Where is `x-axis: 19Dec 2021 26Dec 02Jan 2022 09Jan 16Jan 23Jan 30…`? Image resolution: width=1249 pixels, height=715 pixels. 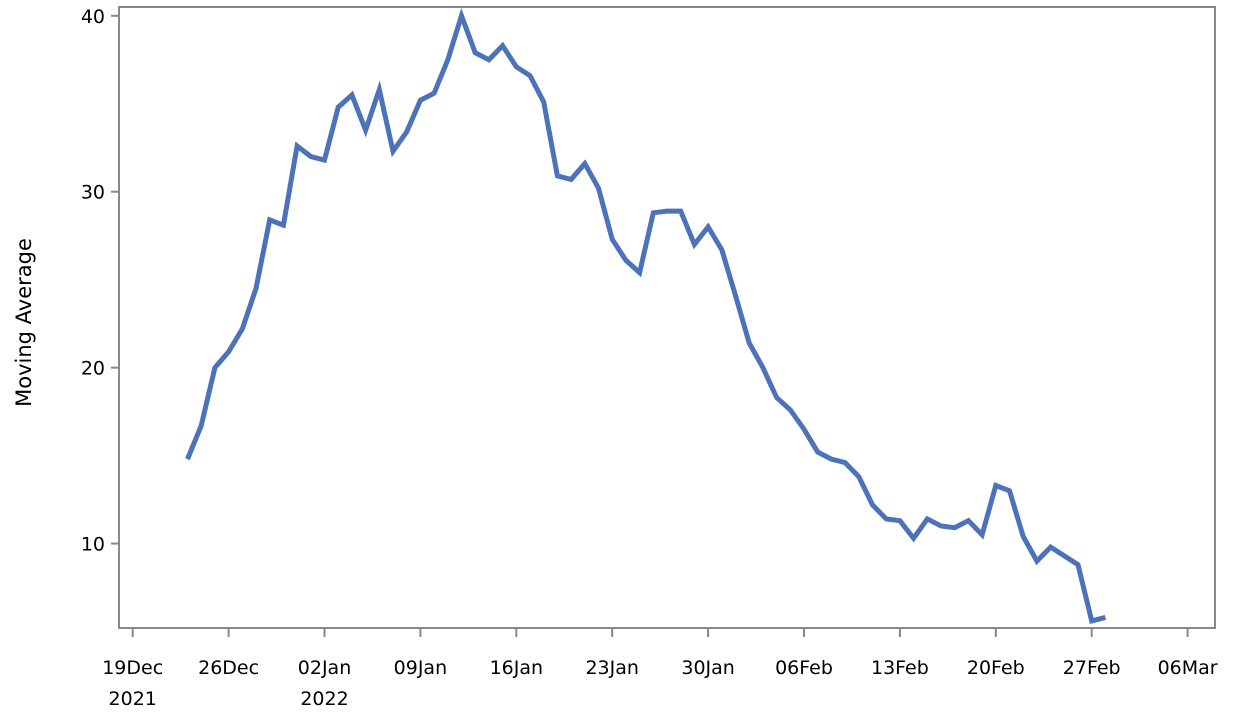
x-axis: 19Dec 2021 26Dec 02Jan 2022 09Jan 16Jan 23Jan 30… is located at coordinates (660, 669).